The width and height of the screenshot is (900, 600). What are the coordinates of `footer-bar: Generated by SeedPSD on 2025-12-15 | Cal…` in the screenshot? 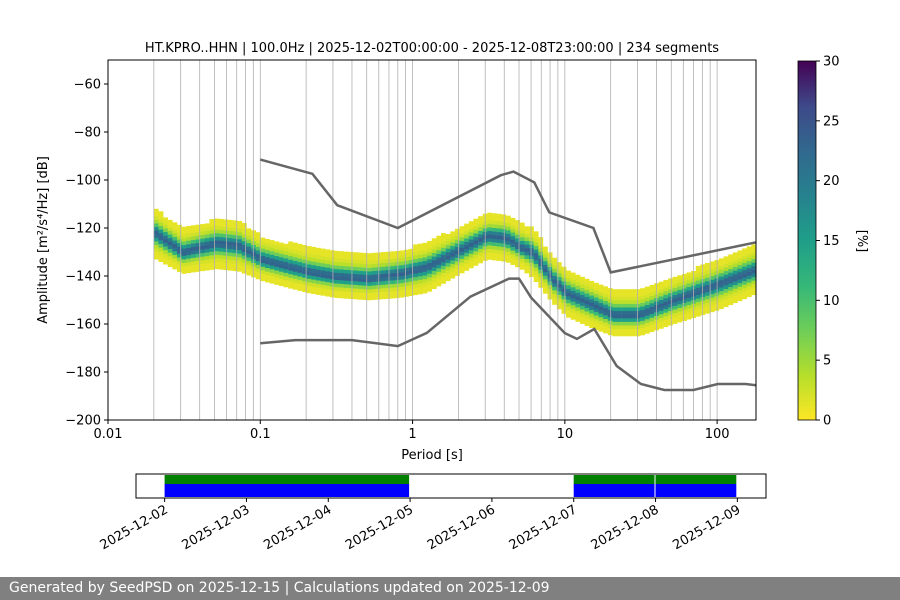 It's located at (450, 588).